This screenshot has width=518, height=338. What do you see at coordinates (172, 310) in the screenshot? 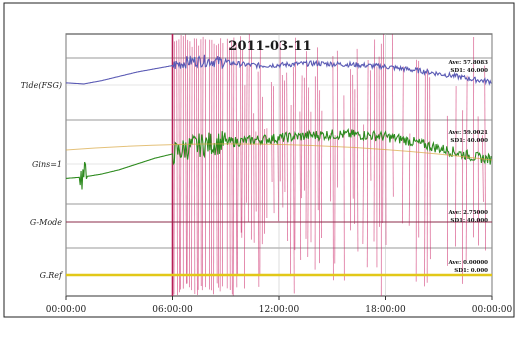
I see `x-tick-label: 06:00:00` at bounding box center [172, 310].